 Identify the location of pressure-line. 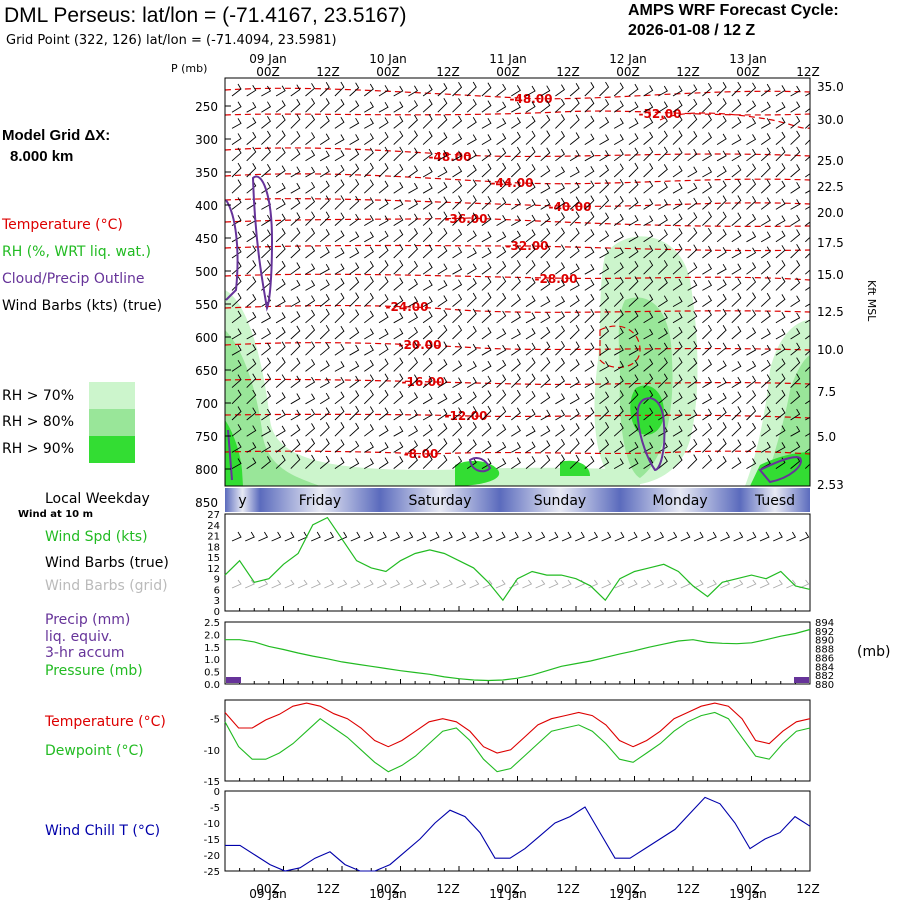
(518, 655).